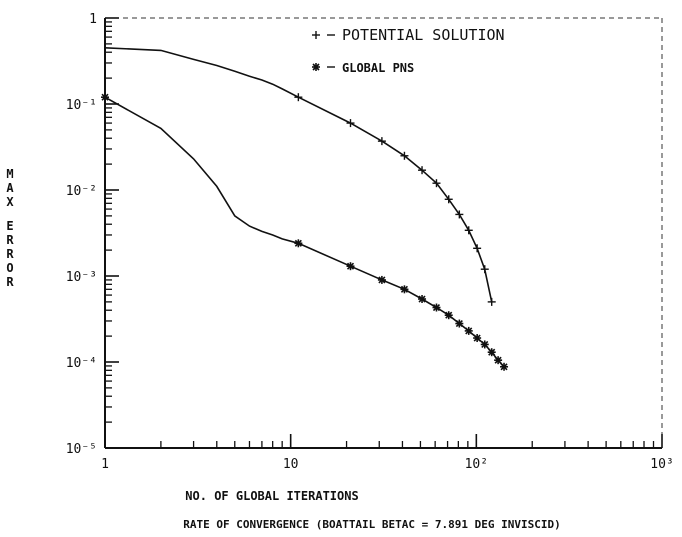 The height and width of the screenshot is (537, 682). What do you see at coordinates (661, 464) in the screenshot?
I see `x-tick-label: 10³` at bounding box center [661, 464].